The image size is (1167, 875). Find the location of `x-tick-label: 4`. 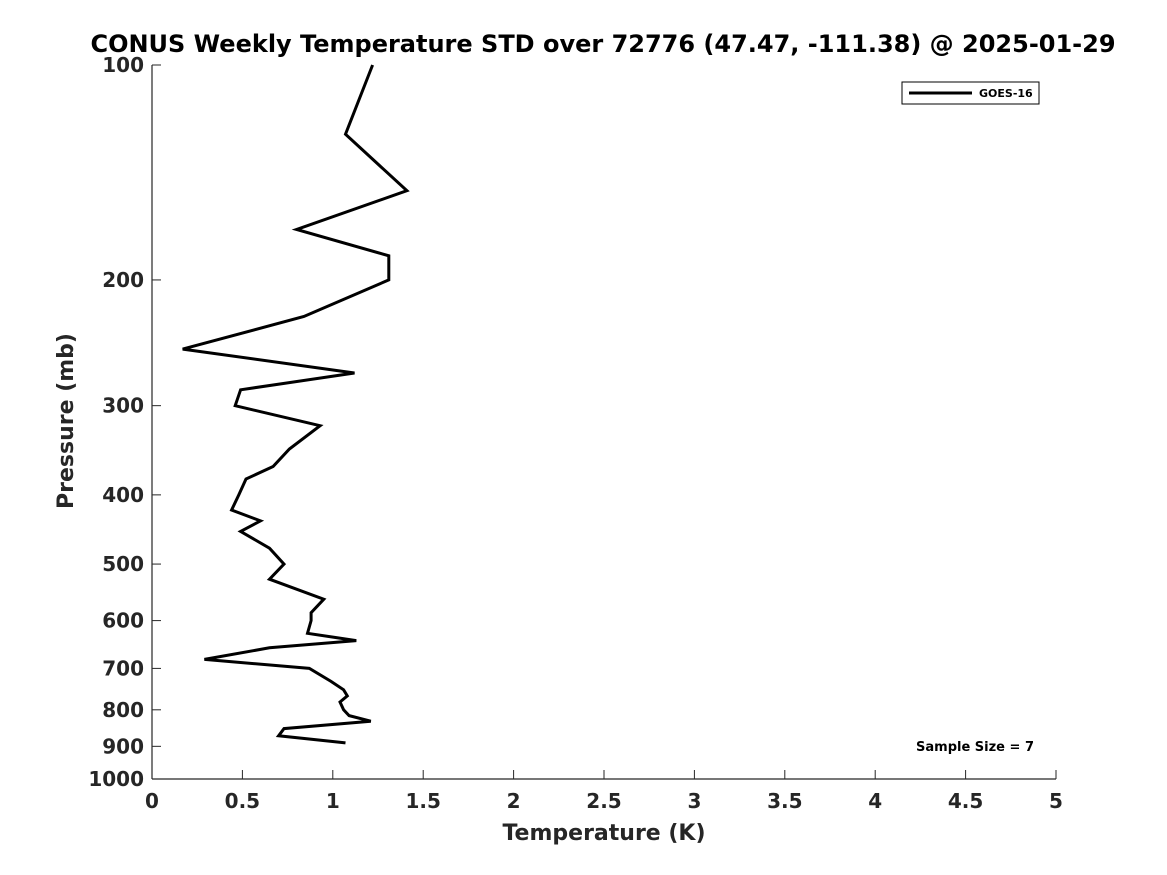

x-tick-label: 4 is located at coordinates (875, 801).